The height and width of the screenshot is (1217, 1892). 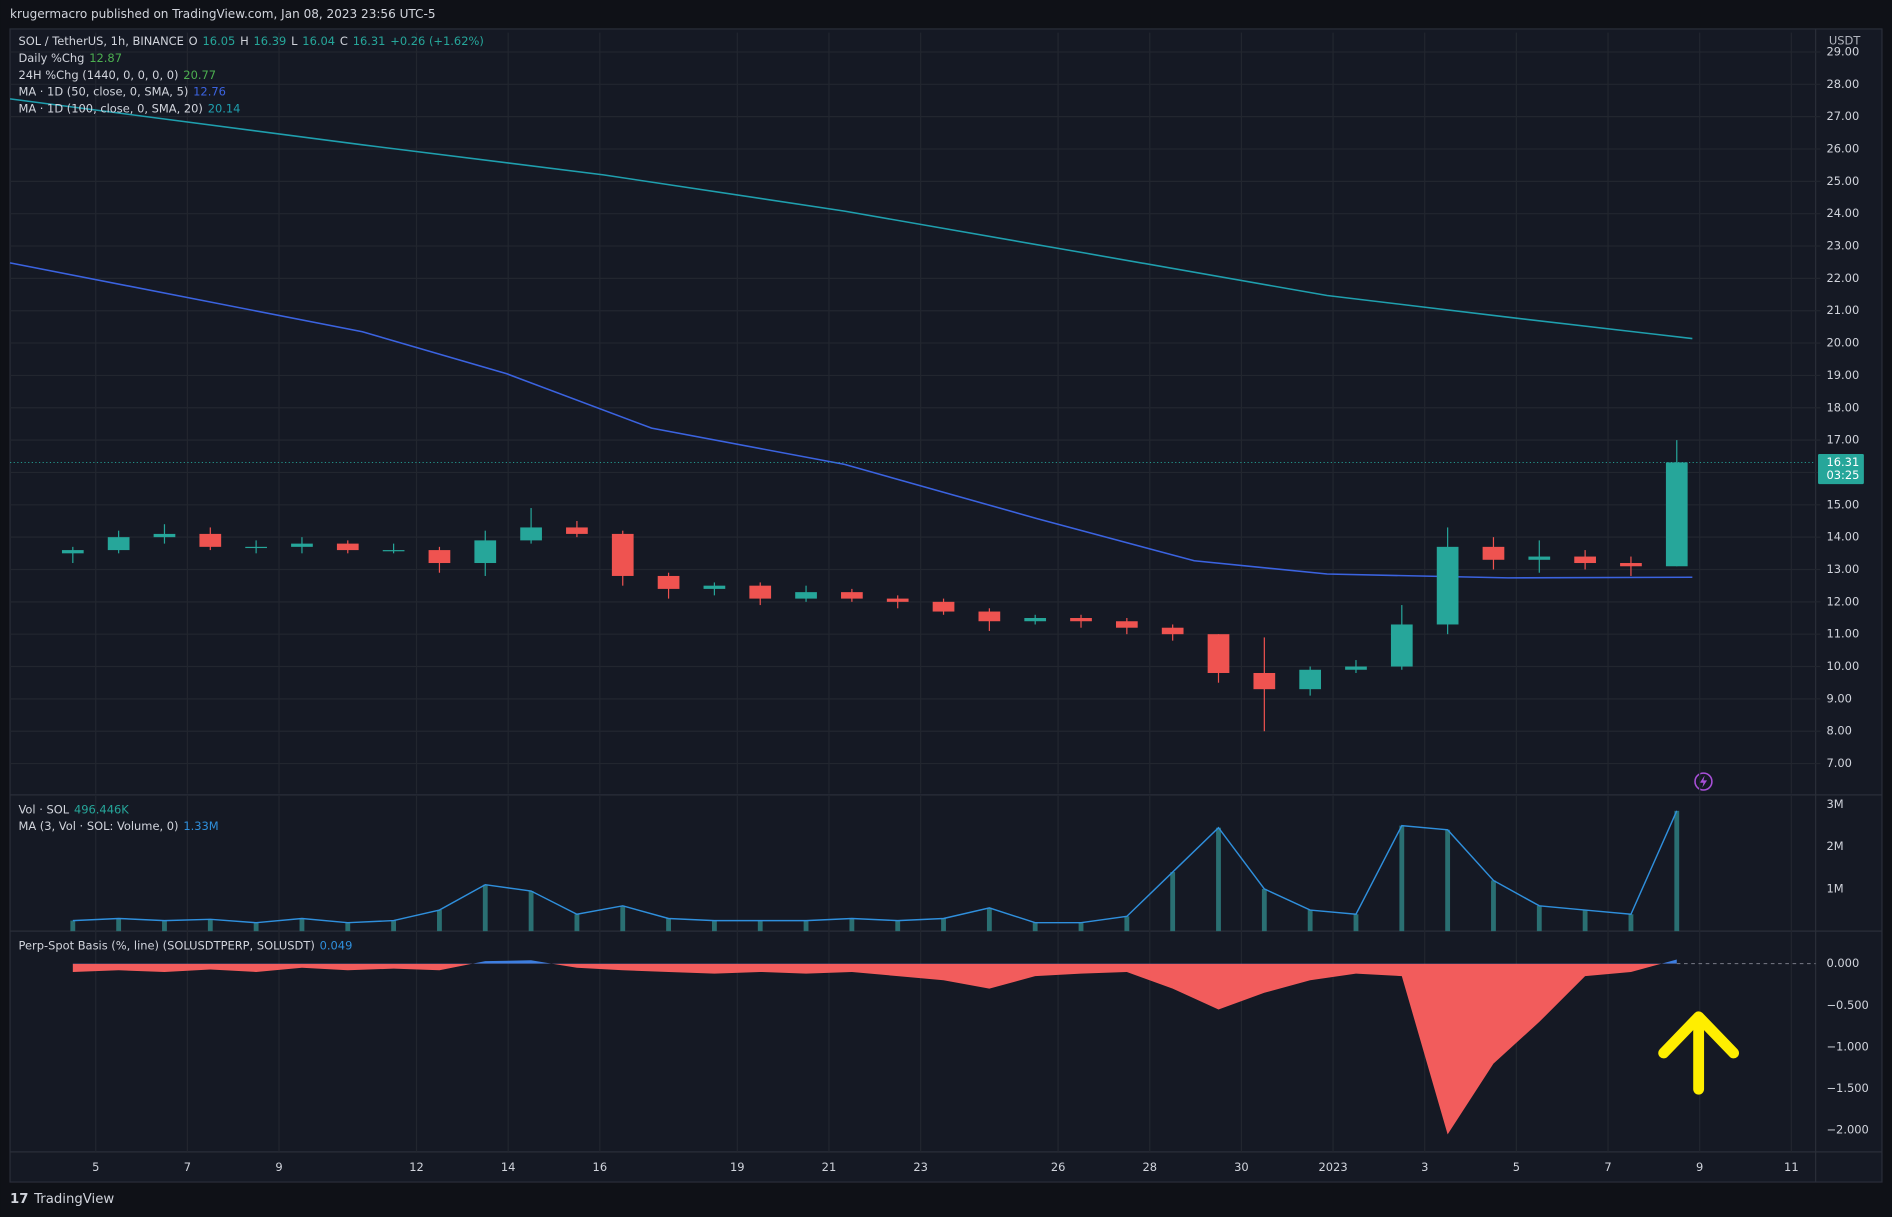 I want to click on legend-item: 12.87, so click(x=105, y=57).